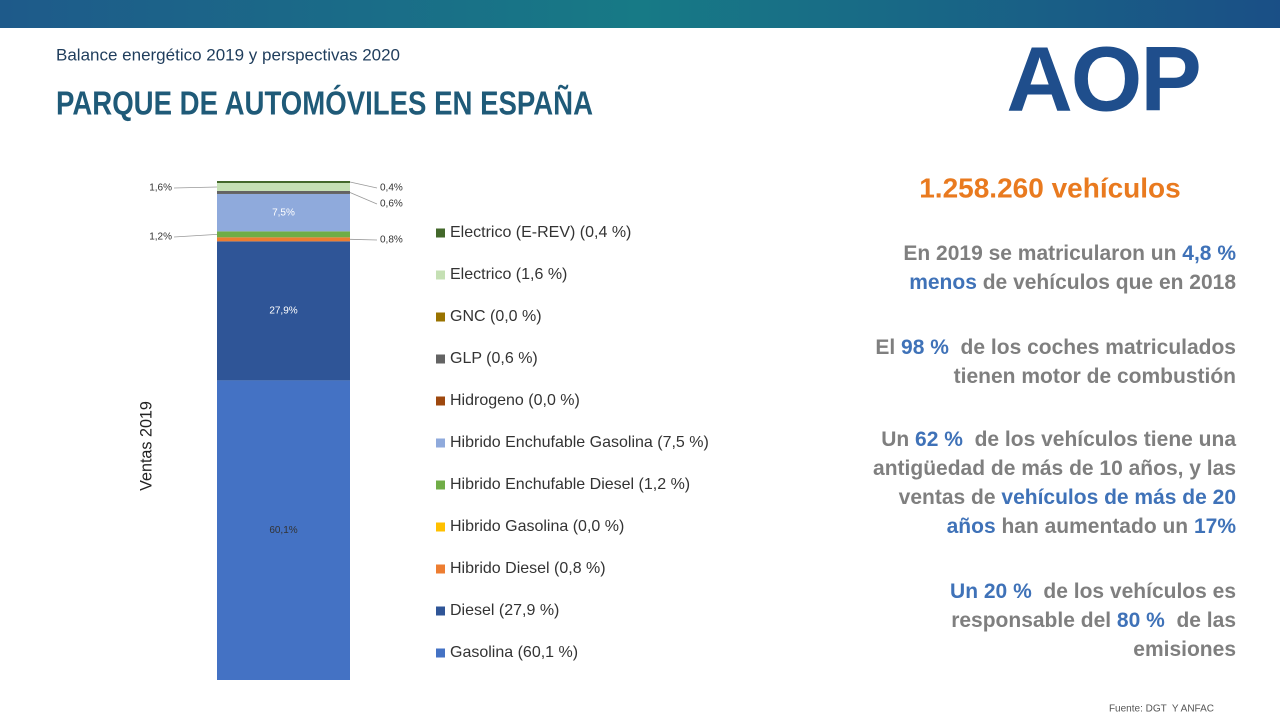 The height and width of the screenshot is (720, 1280). What do you see at coordinates (514, 652) in the screenshot?
I see `legend-label: Gasolina (60,1 %)` at bounding box center [514, 652].